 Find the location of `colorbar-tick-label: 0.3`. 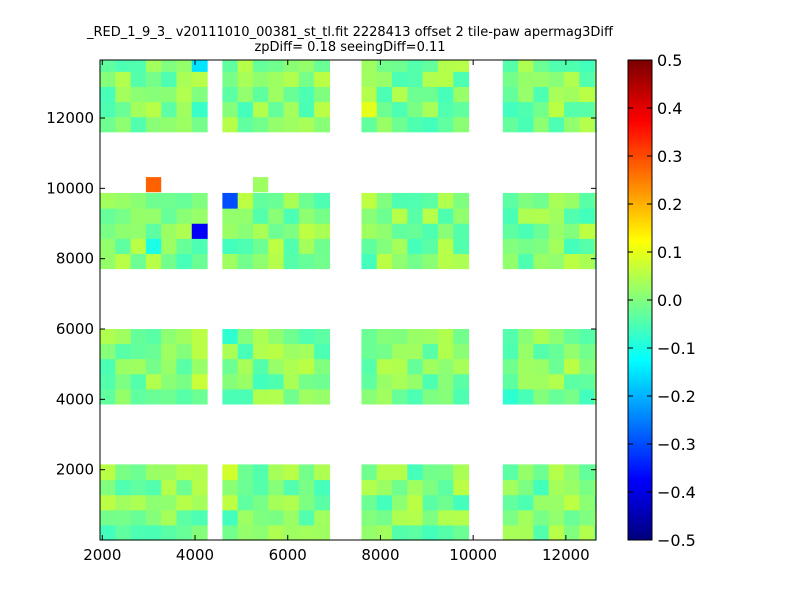

colorbar-tick-label: 0.3 is located at coordinates (669, 156).